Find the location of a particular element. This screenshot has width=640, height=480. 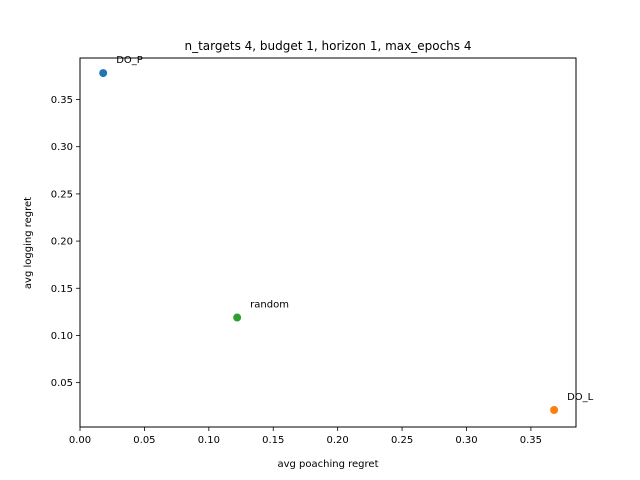

data-point-do-p is located at coordinates (103, 73).